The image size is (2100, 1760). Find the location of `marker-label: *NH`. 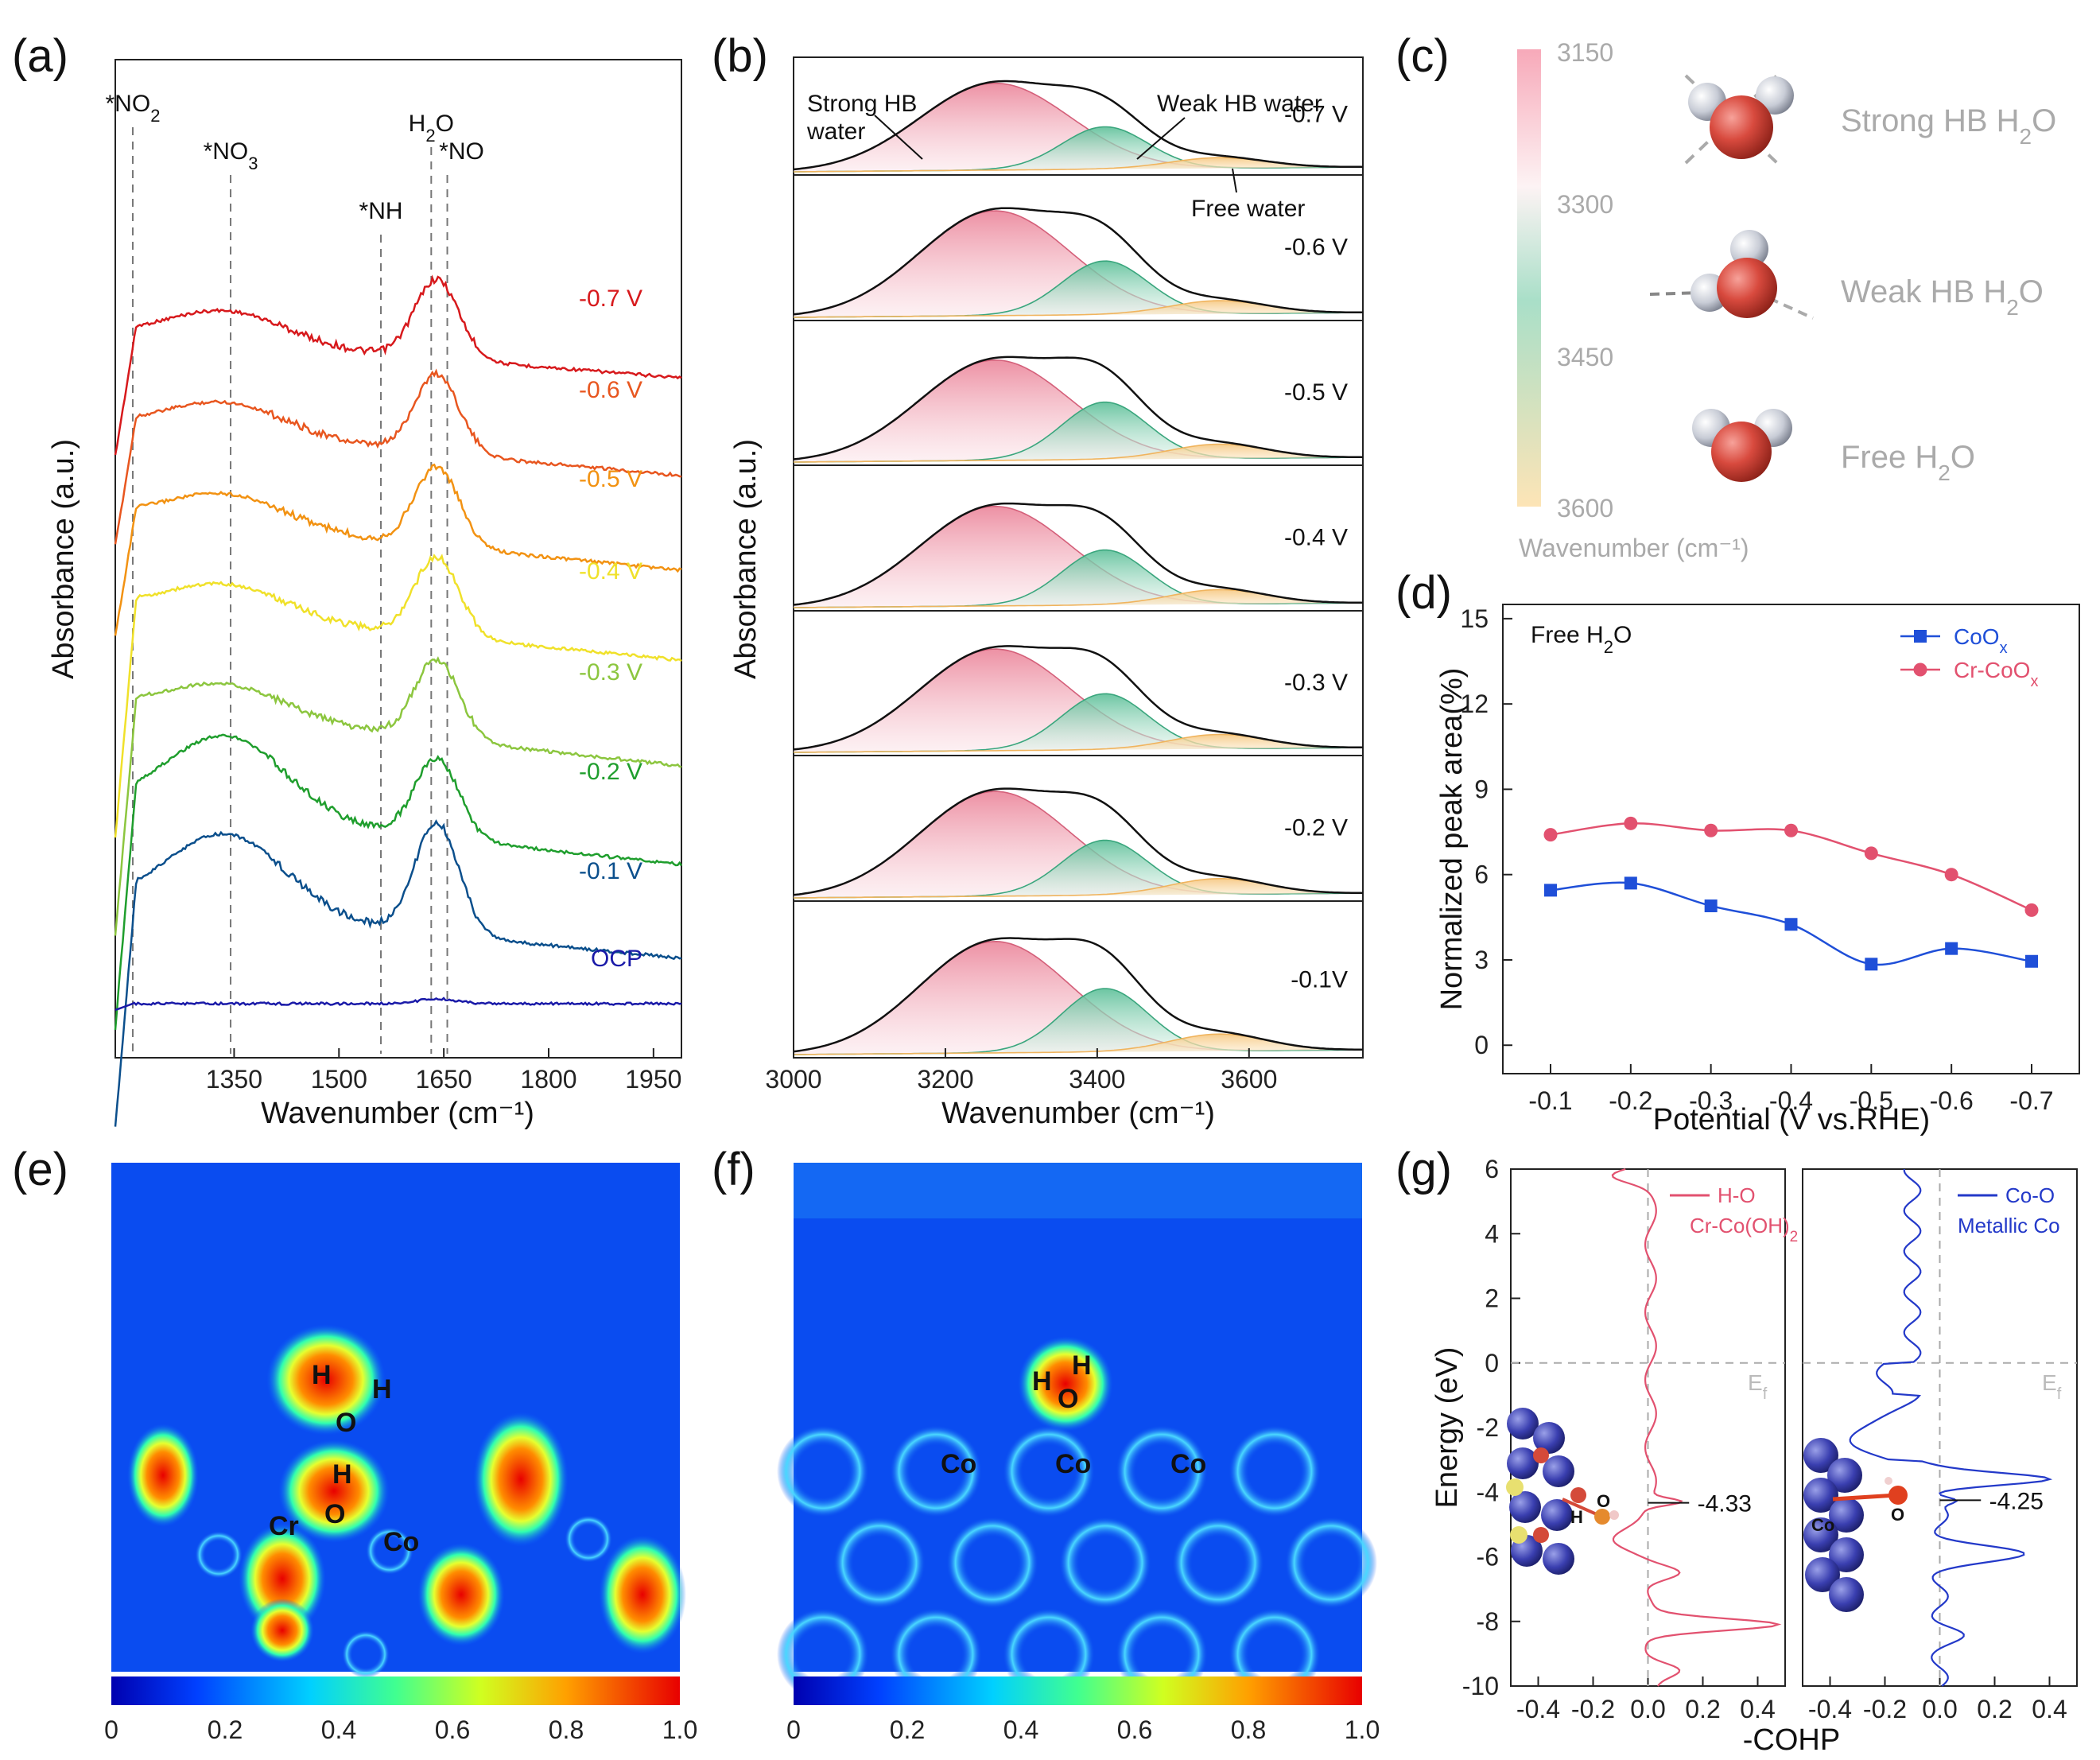

marker-label: *NH is located at coordinates (381, 211).